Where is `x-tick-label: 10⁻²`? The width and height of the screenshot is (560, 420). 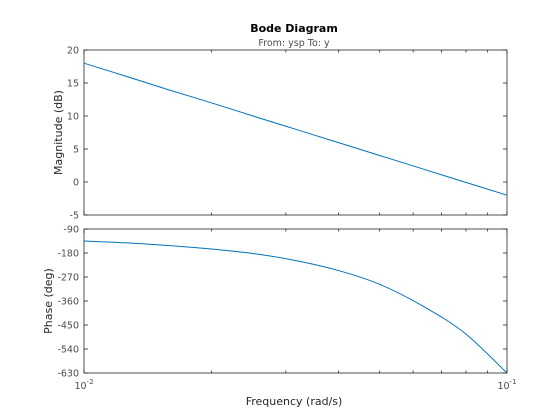 x-tick-label: 10⁻² is located at coordinates (83, 385).